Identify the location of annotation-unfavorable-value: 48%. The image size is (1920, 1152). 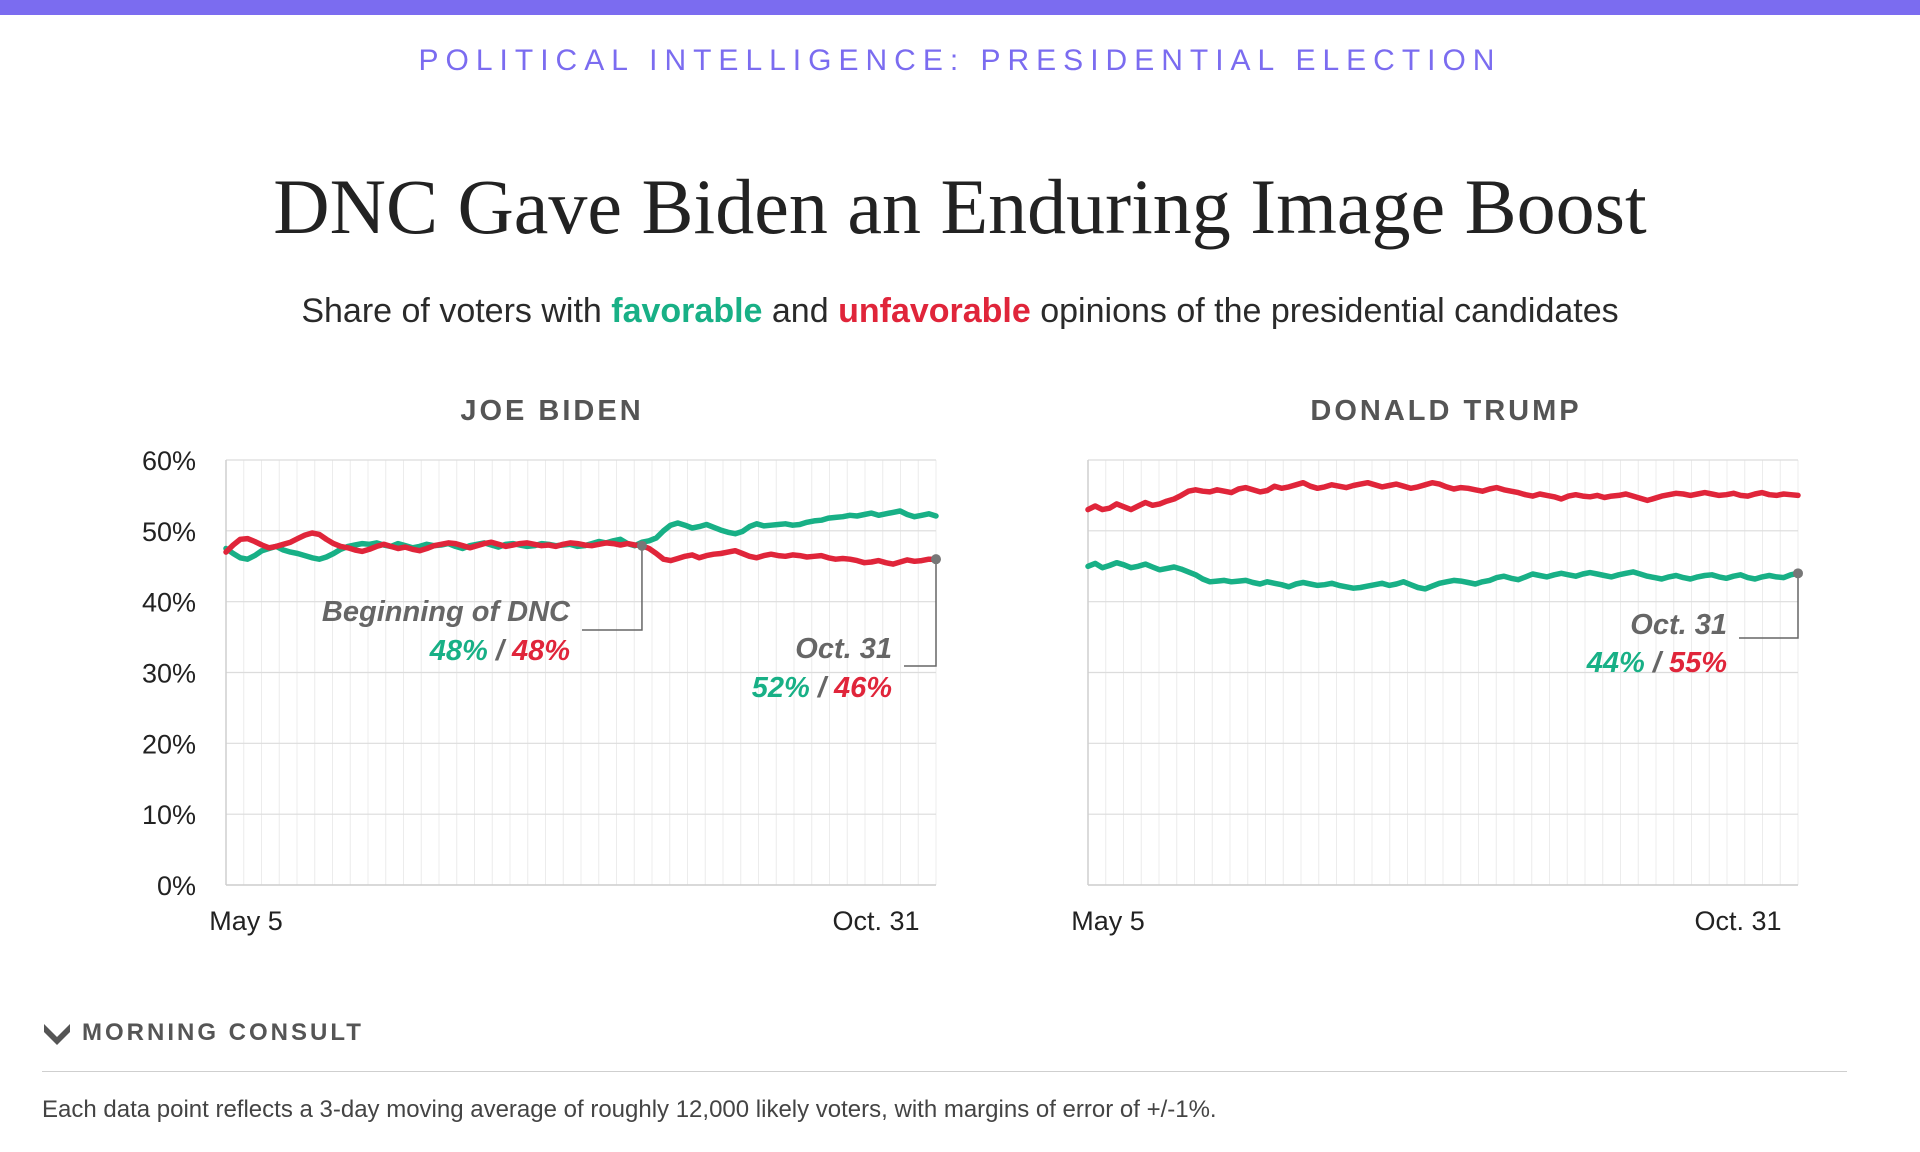
(540, 651).